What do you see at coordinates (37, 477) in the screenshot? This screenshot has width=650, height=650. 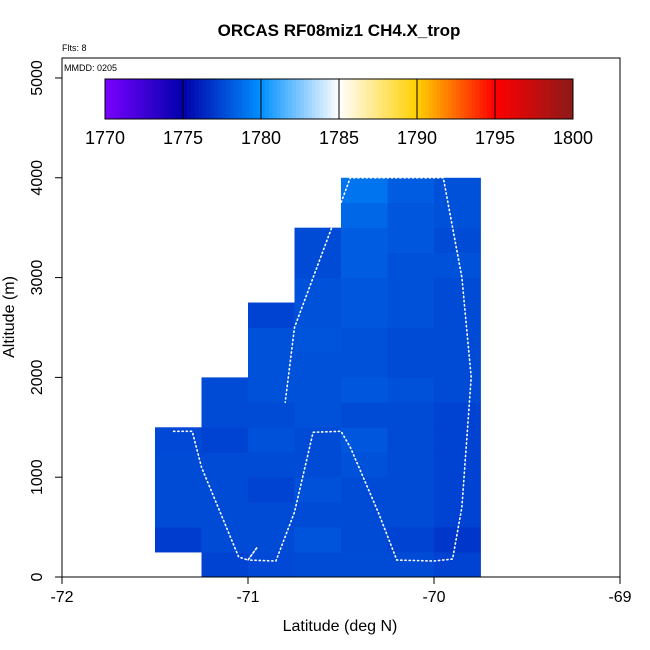 I see `y-tick-label: 1000` at bounding box center [37, 477].